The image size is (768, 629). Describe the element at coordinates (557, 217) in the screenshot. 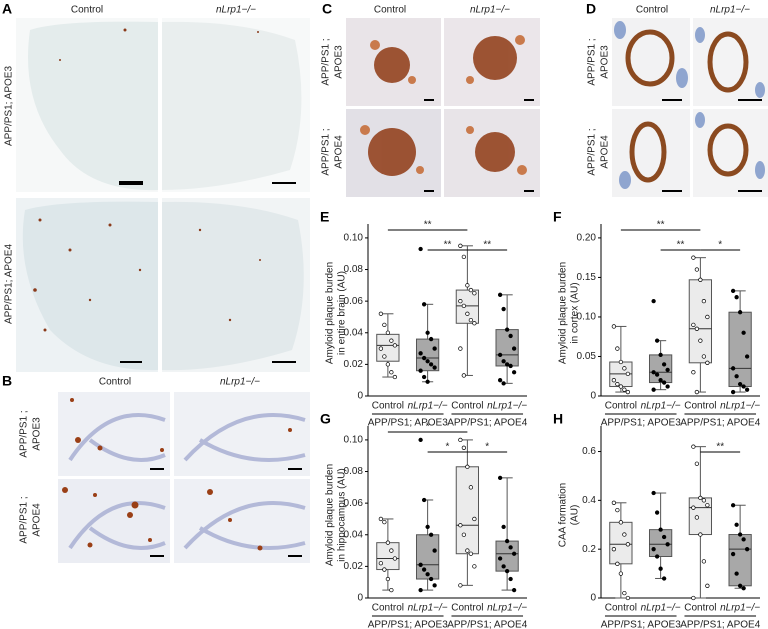

I see `panel-letter: F` at that location.